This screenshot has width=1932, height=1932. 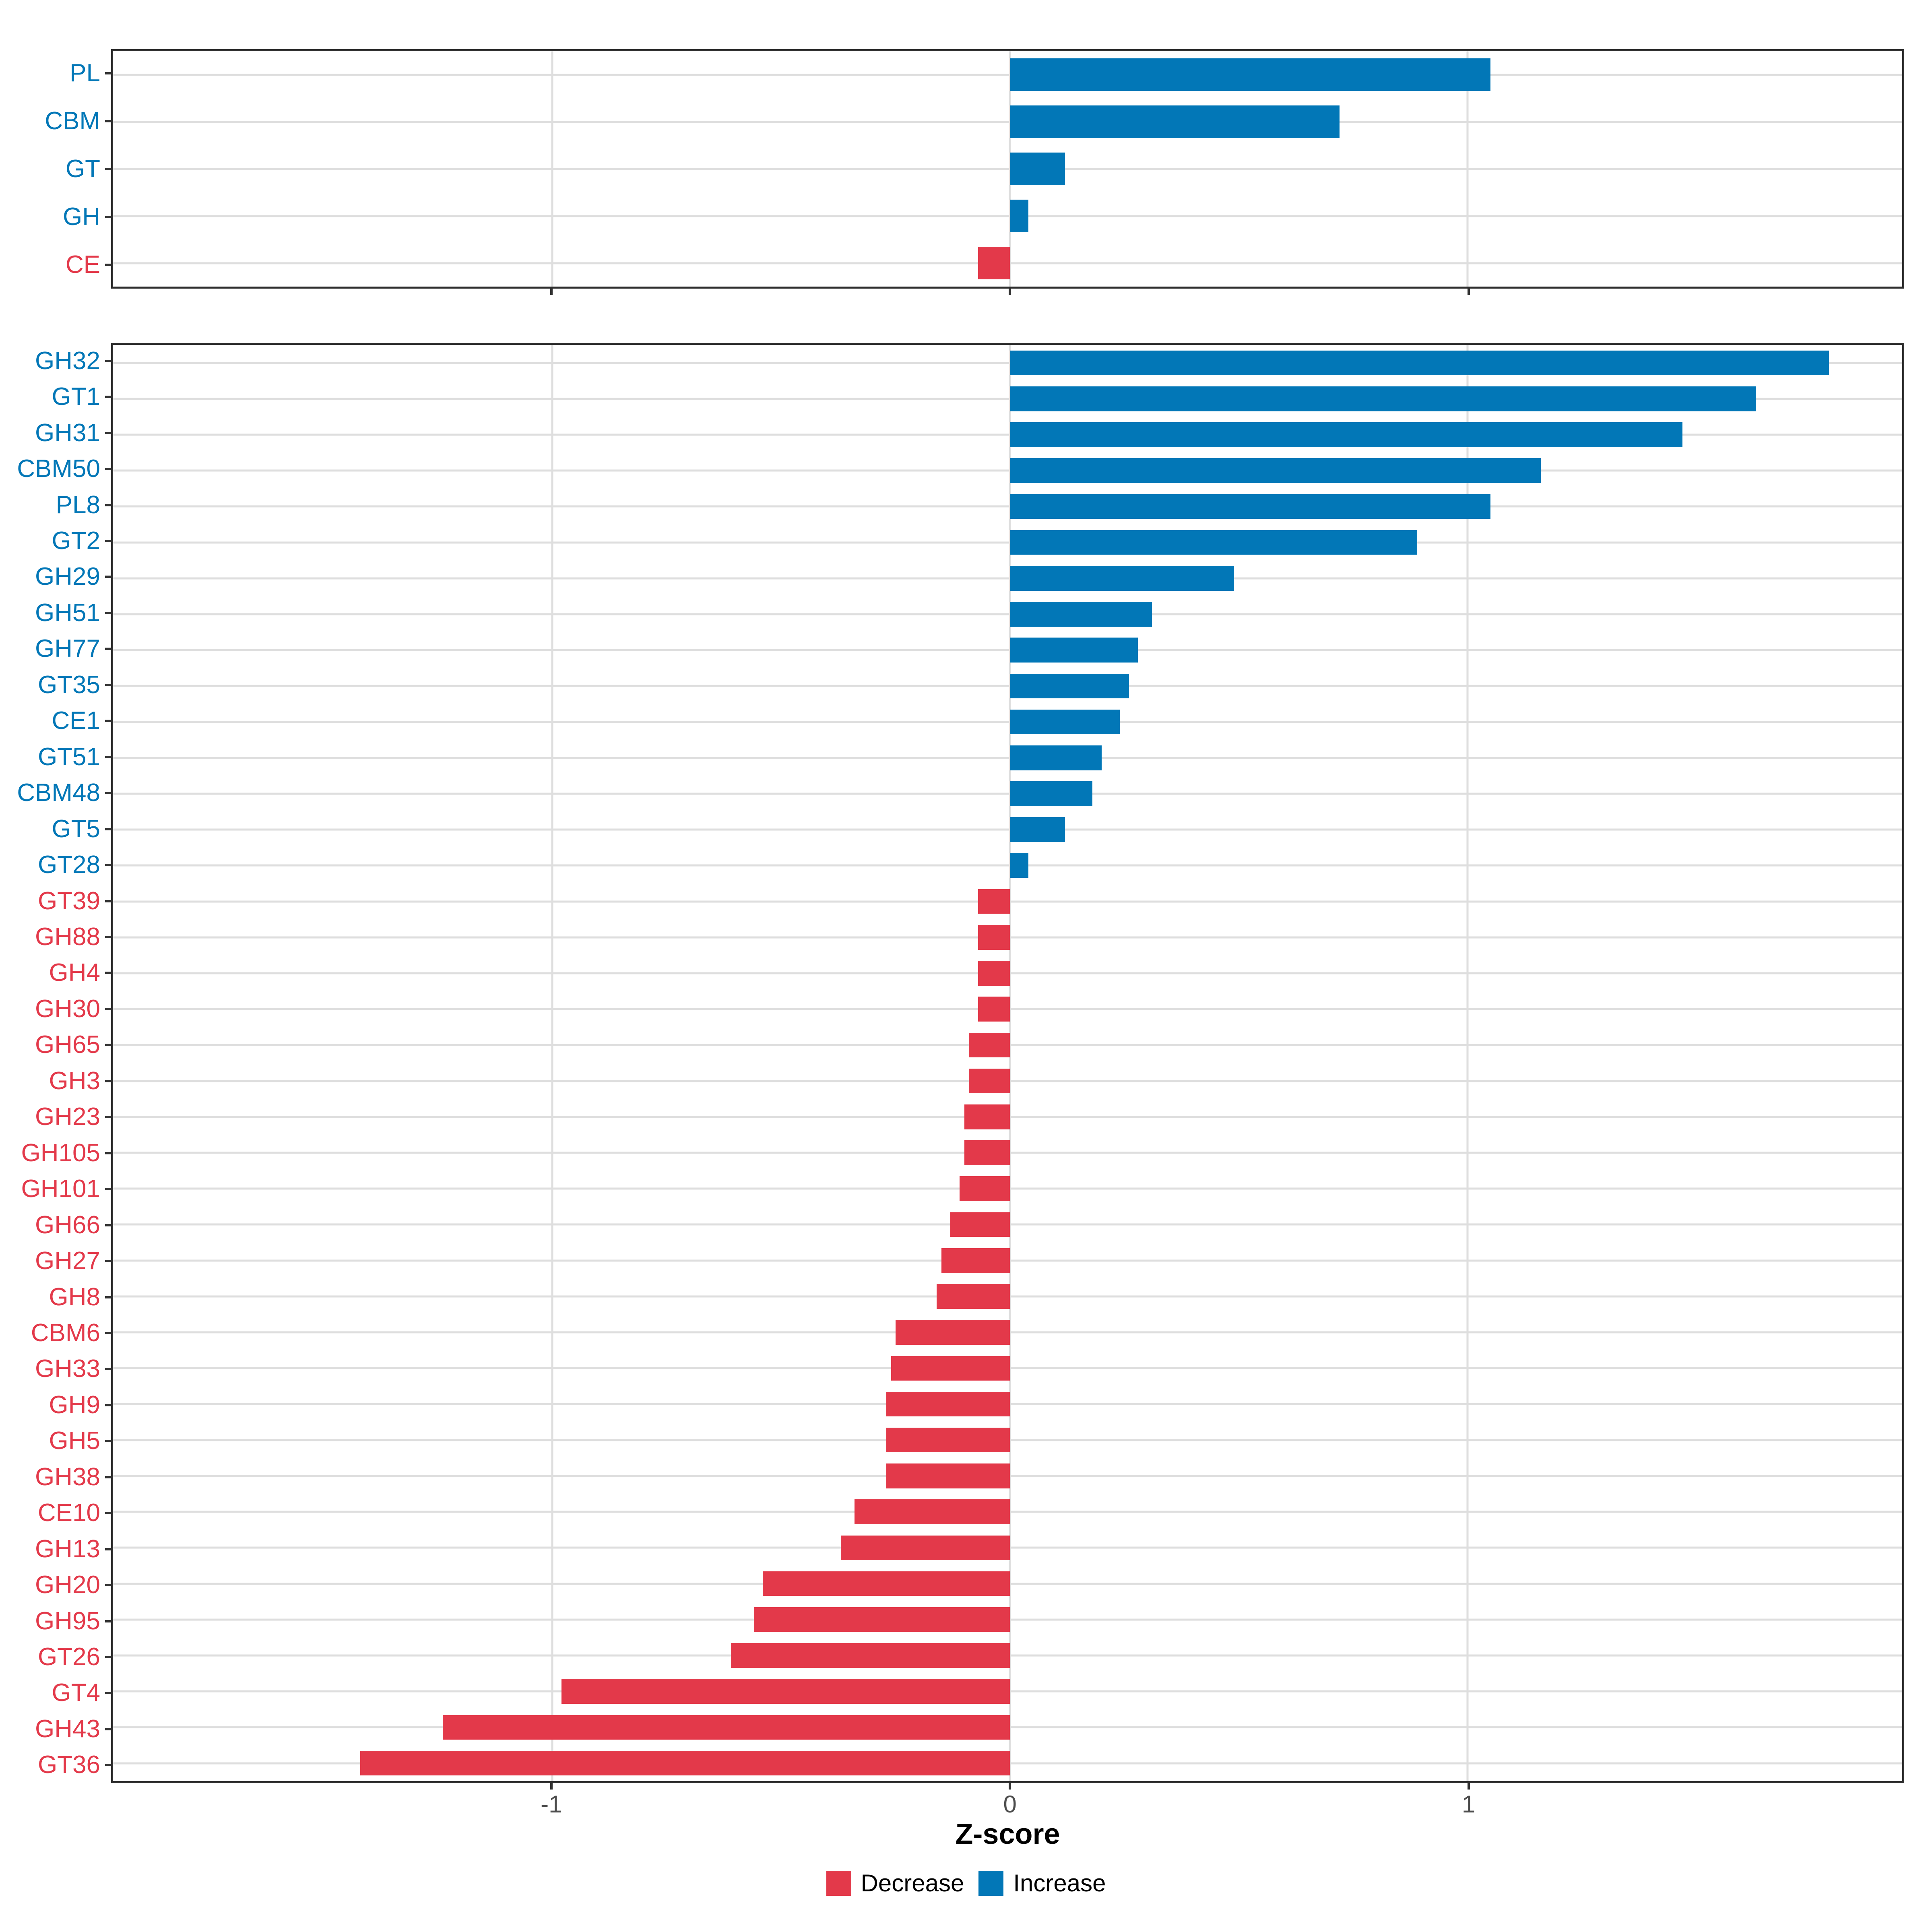 What do you see at coordinates (912, 1883) in the screenshot?
I see `legend-label-decrease: Decrease` at bounding box center [912, 1883].